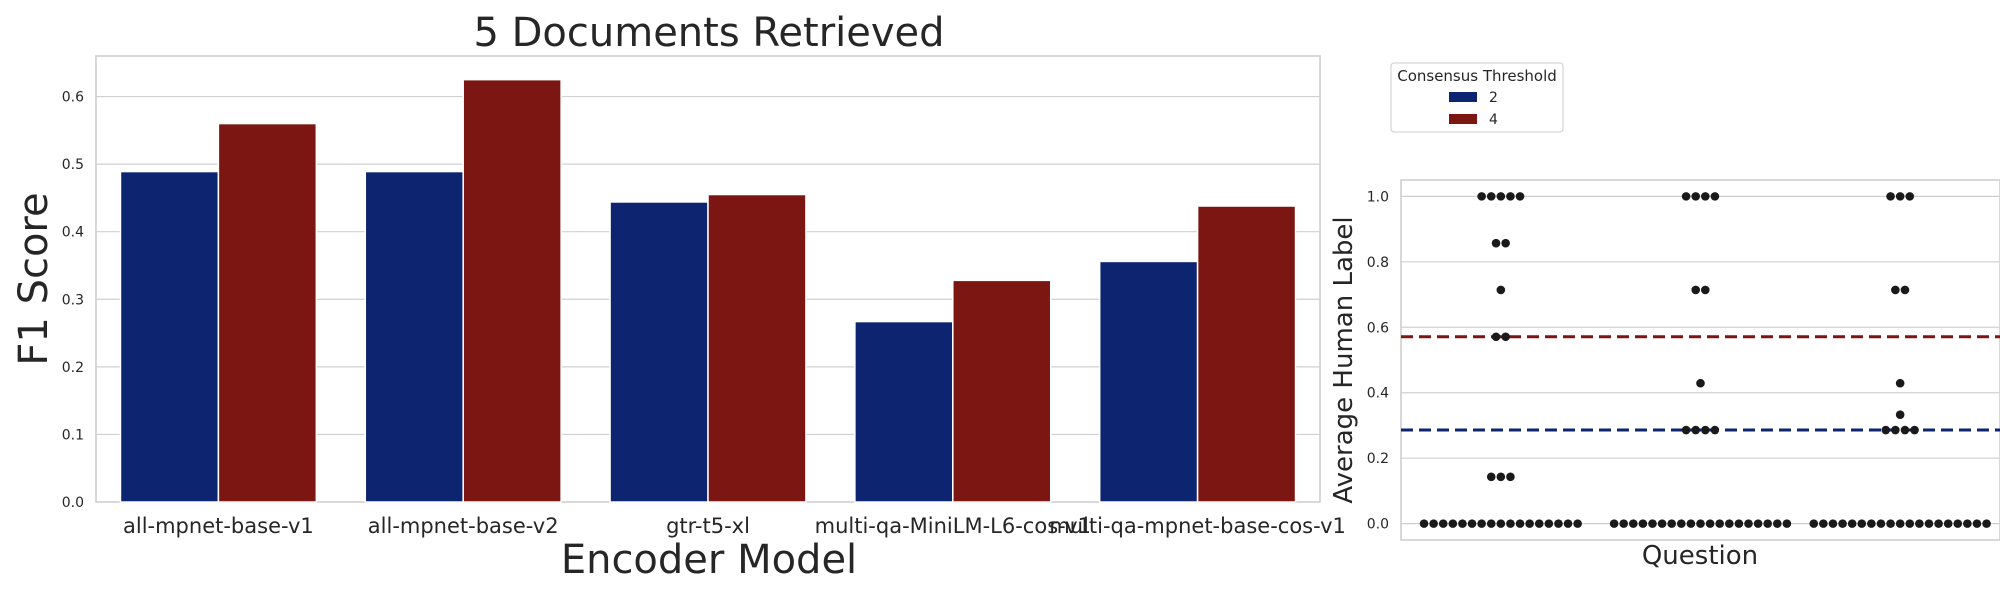  I want to click on swarm-chart-x-label: Question, so click(1700, 556).